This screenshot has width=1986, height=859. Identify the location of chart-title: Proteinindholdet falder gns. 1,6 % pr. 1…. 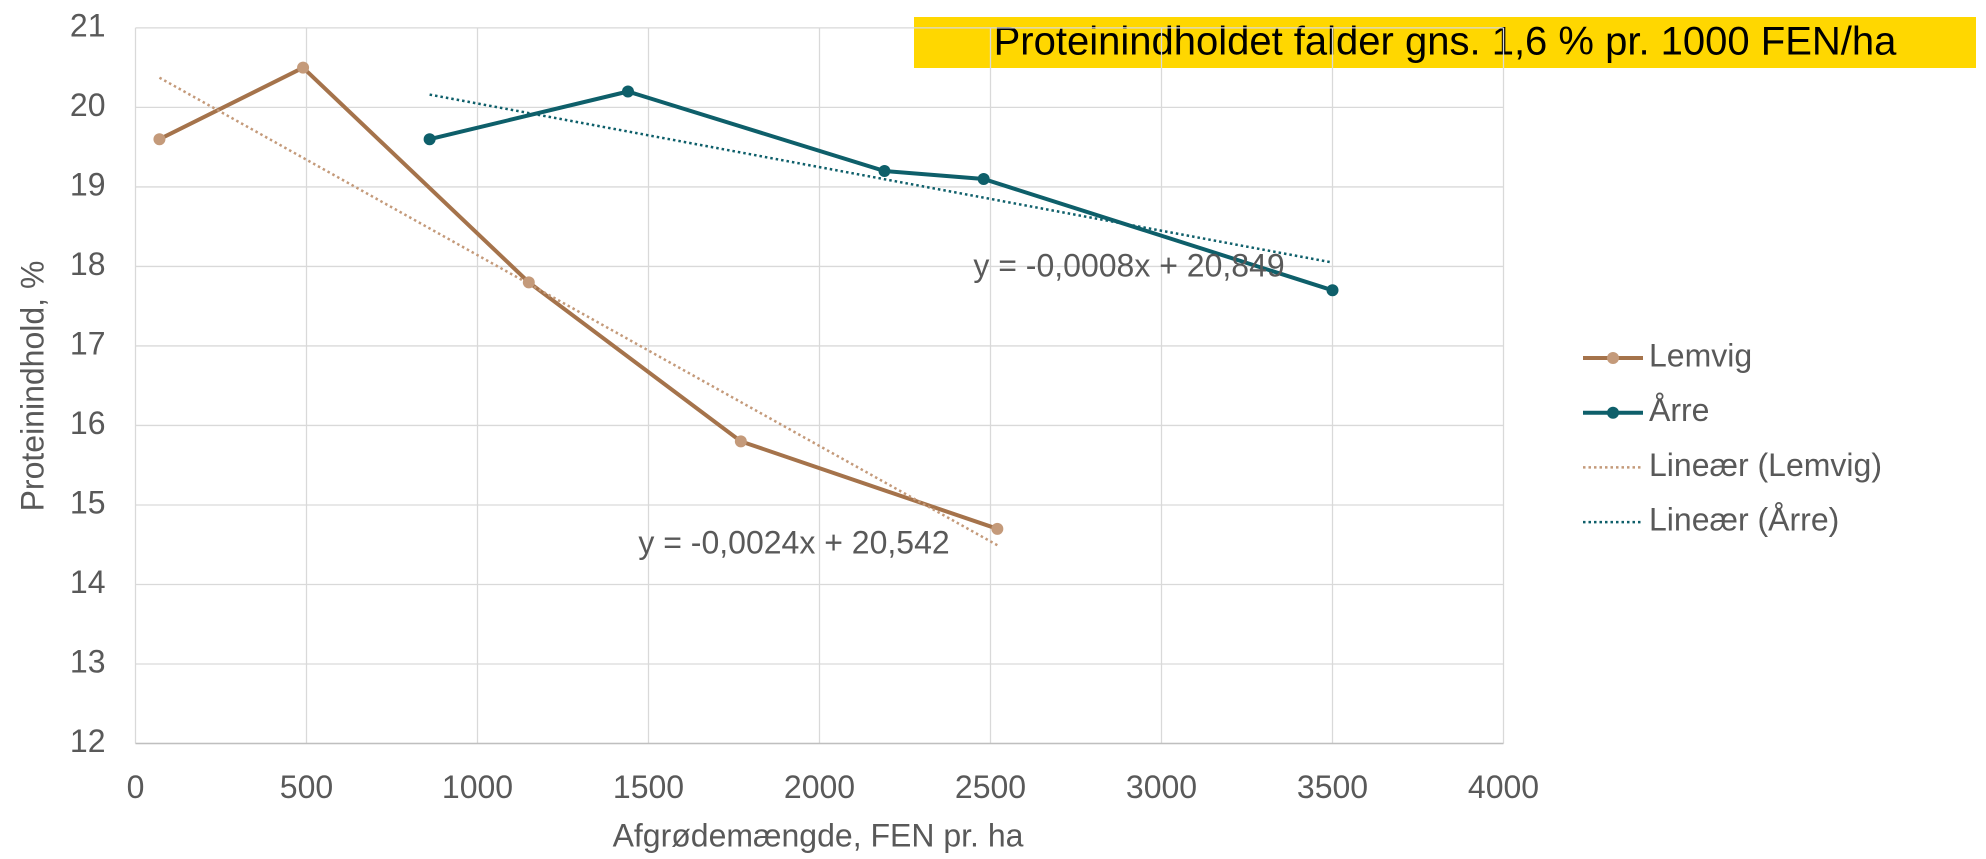
(1446, 42).